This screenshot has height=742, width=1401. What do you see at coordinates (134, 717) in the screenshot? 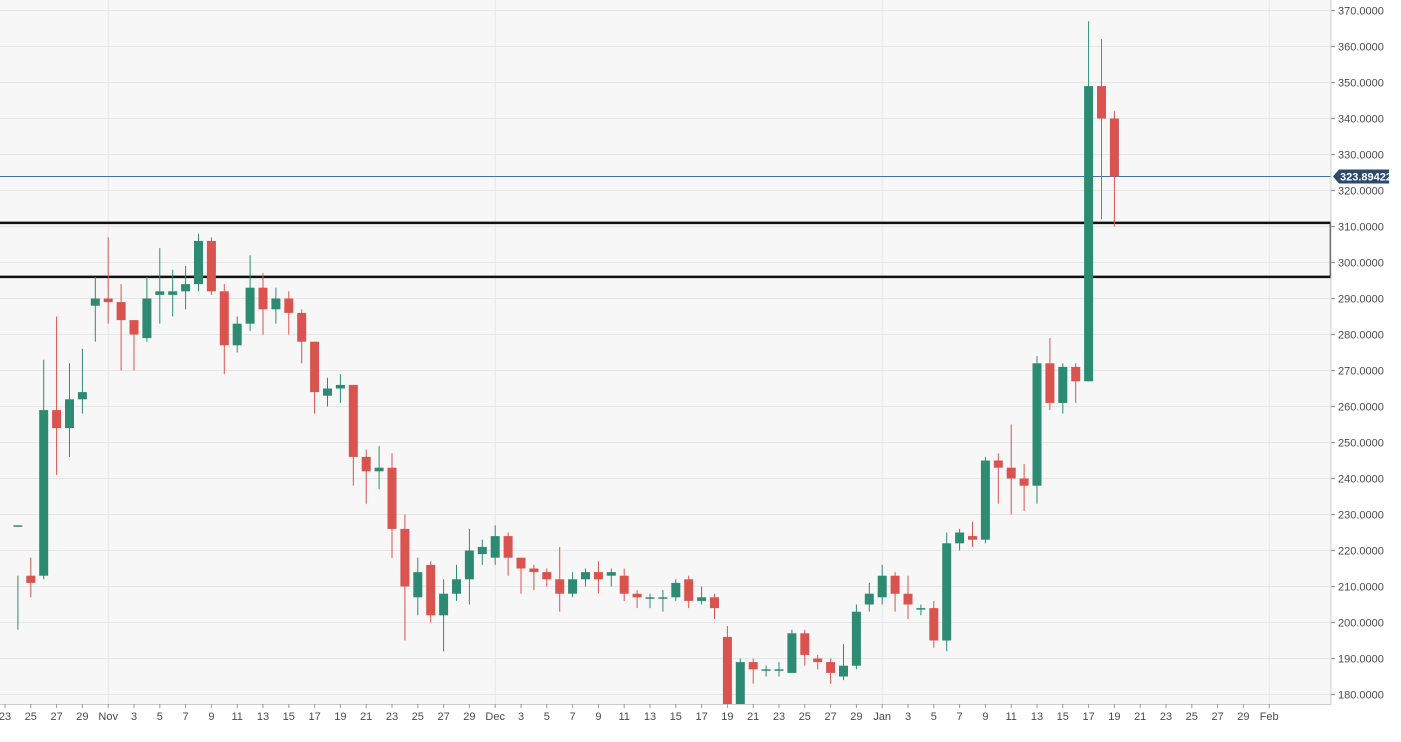
I see `x-tick-label: 3` at bounding box center [134, 717].